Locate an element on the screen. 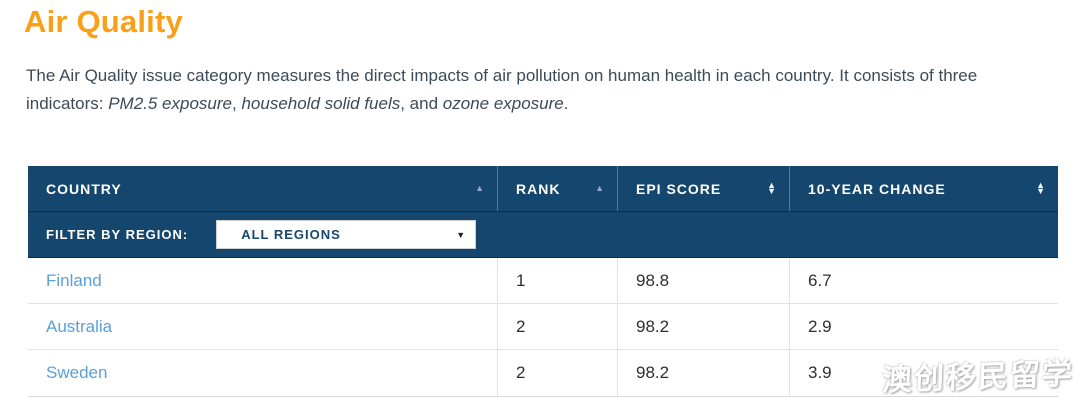  page-title: Air Quality is located at coordinates (103, 21).